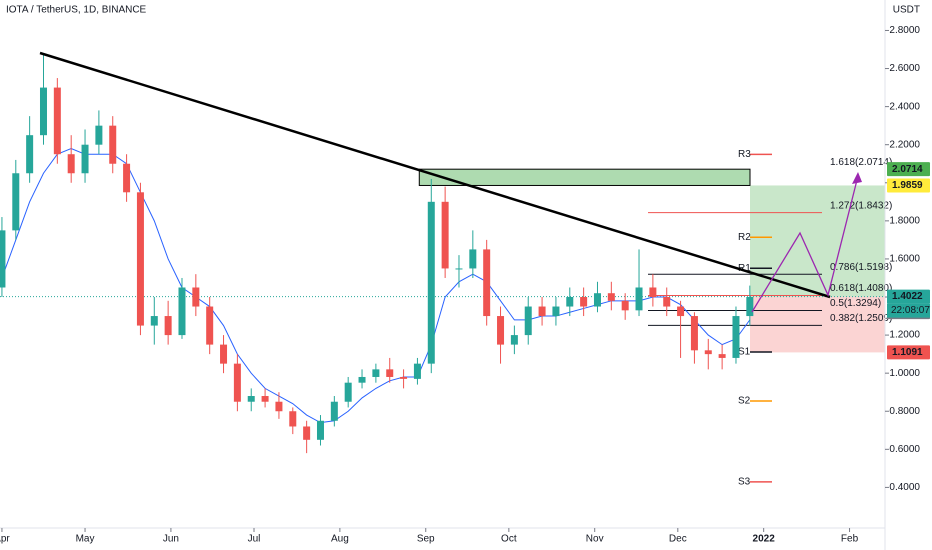 This screenshot has height=550, width=932. I want to click on countdown: 22:08:07, so click(910, 310).